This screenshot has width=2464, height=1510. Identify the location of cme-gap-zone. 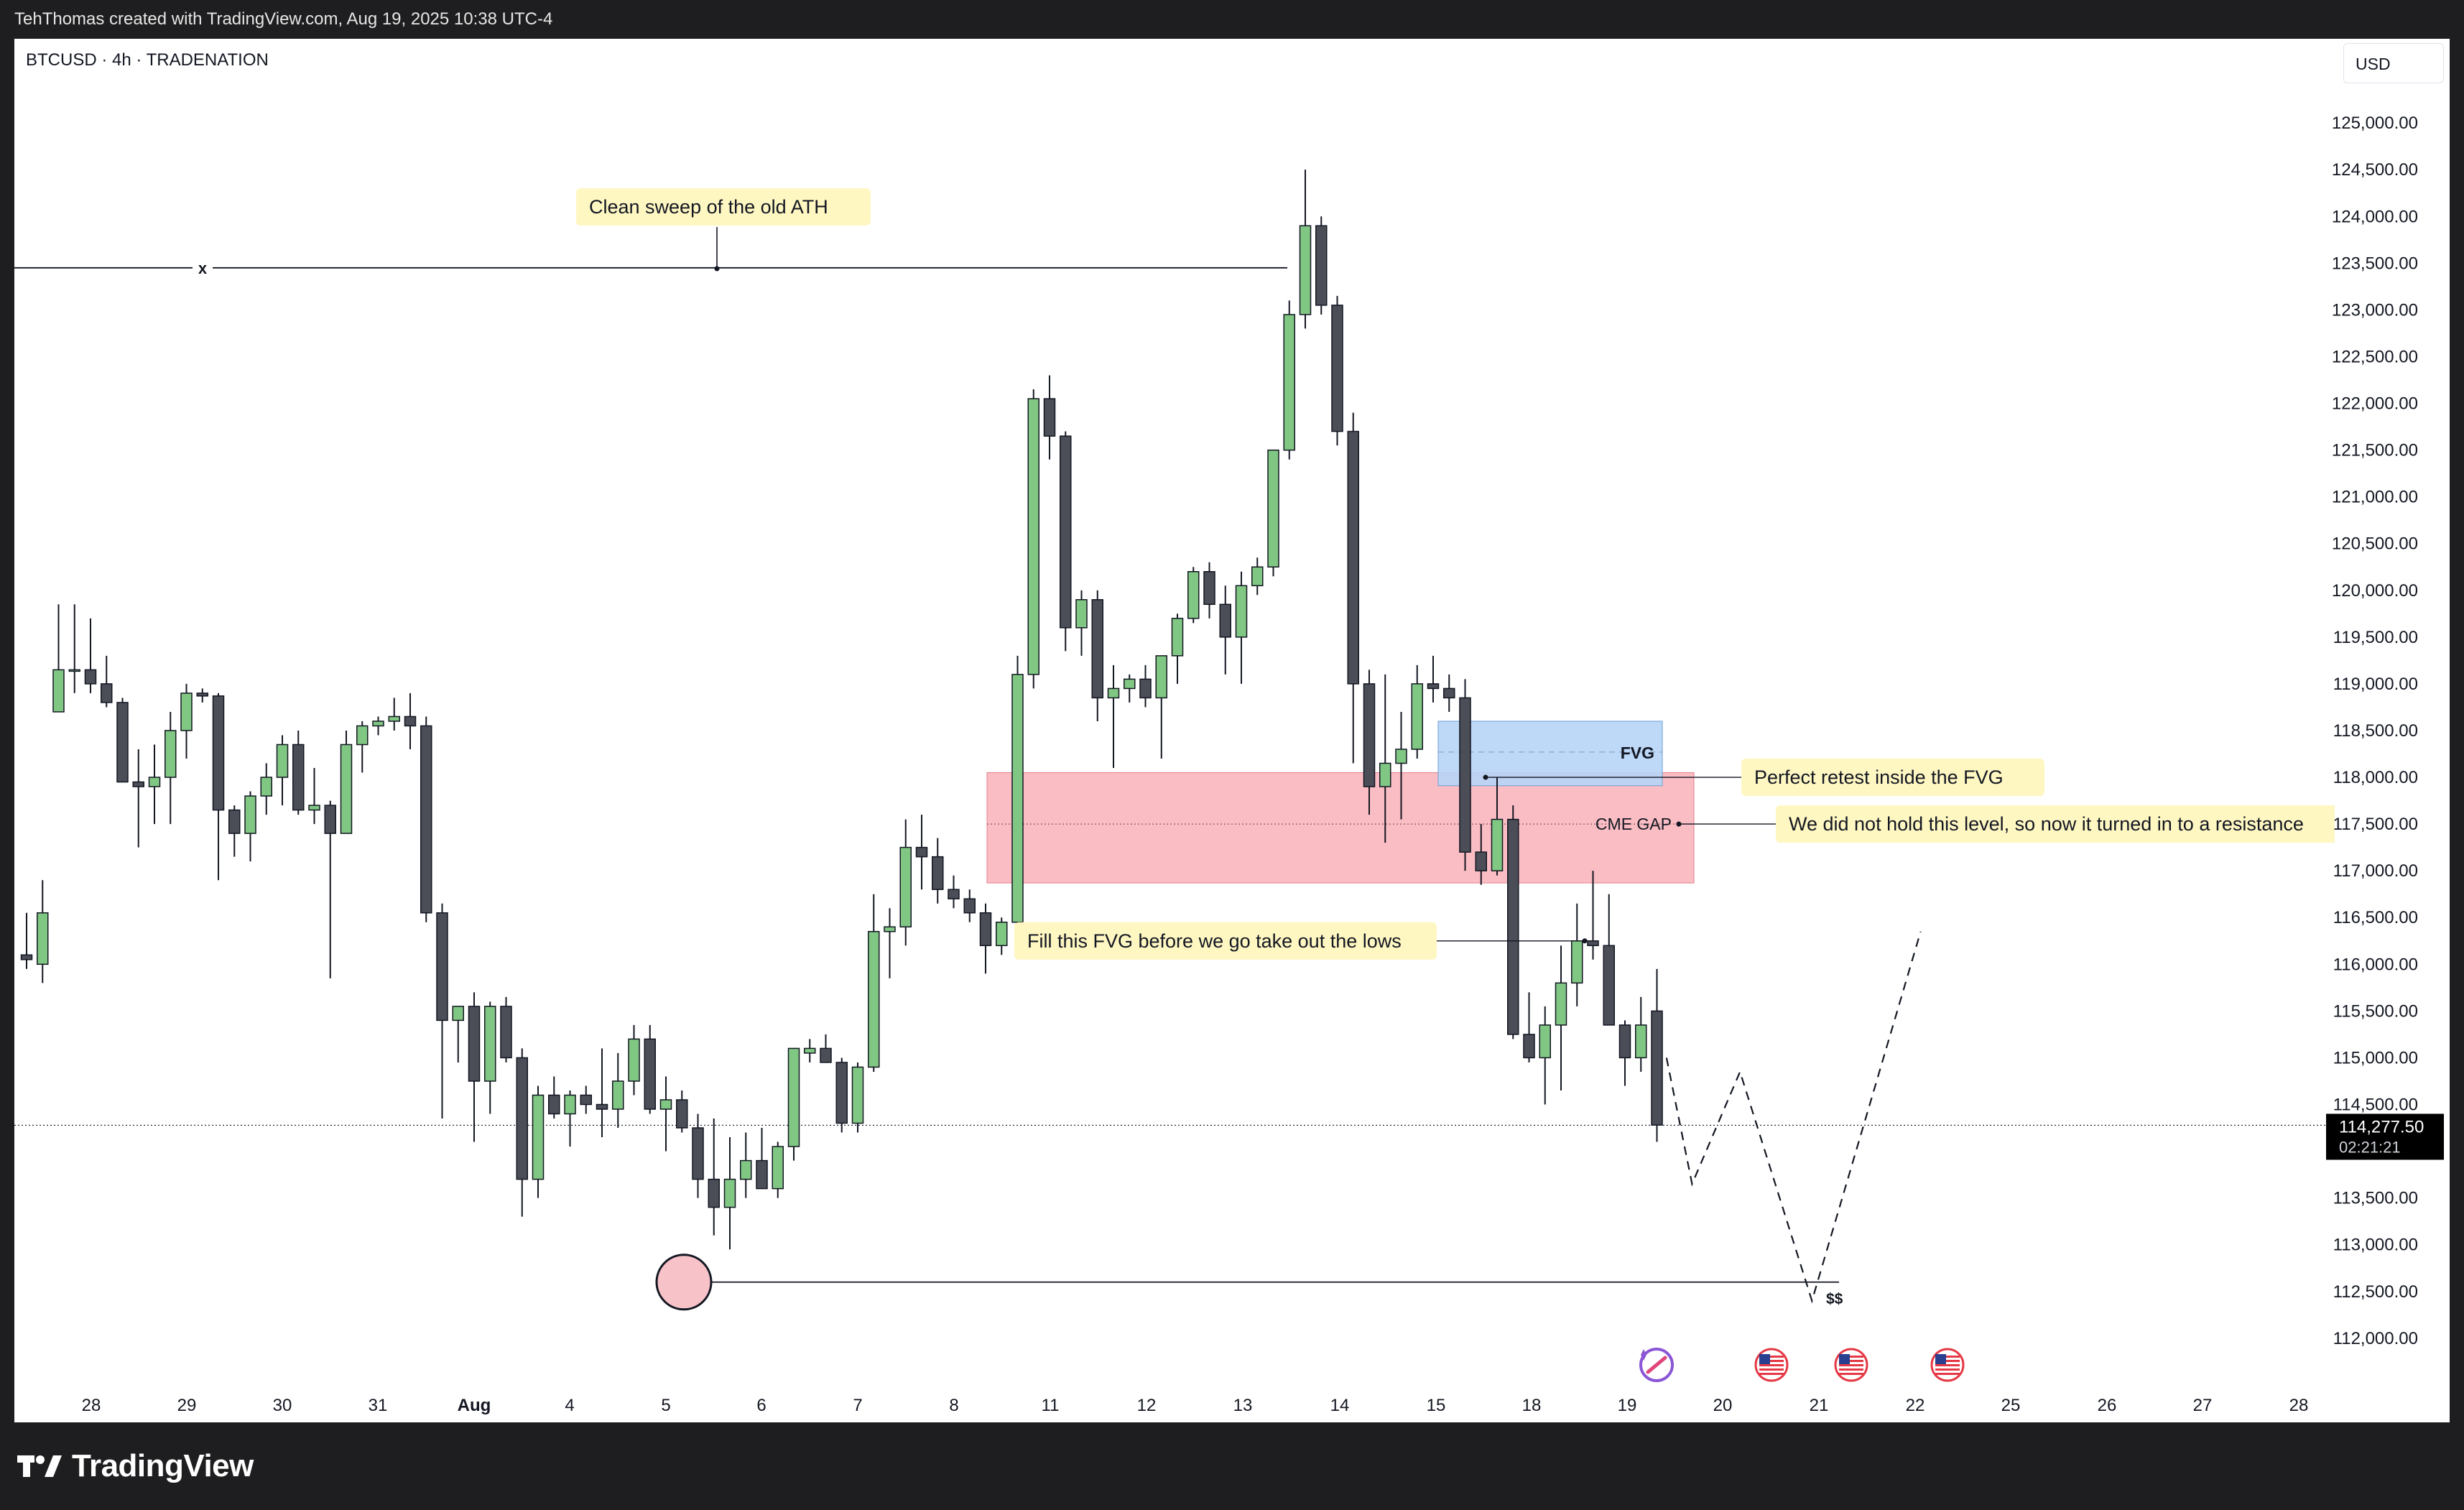
(1340, 828).